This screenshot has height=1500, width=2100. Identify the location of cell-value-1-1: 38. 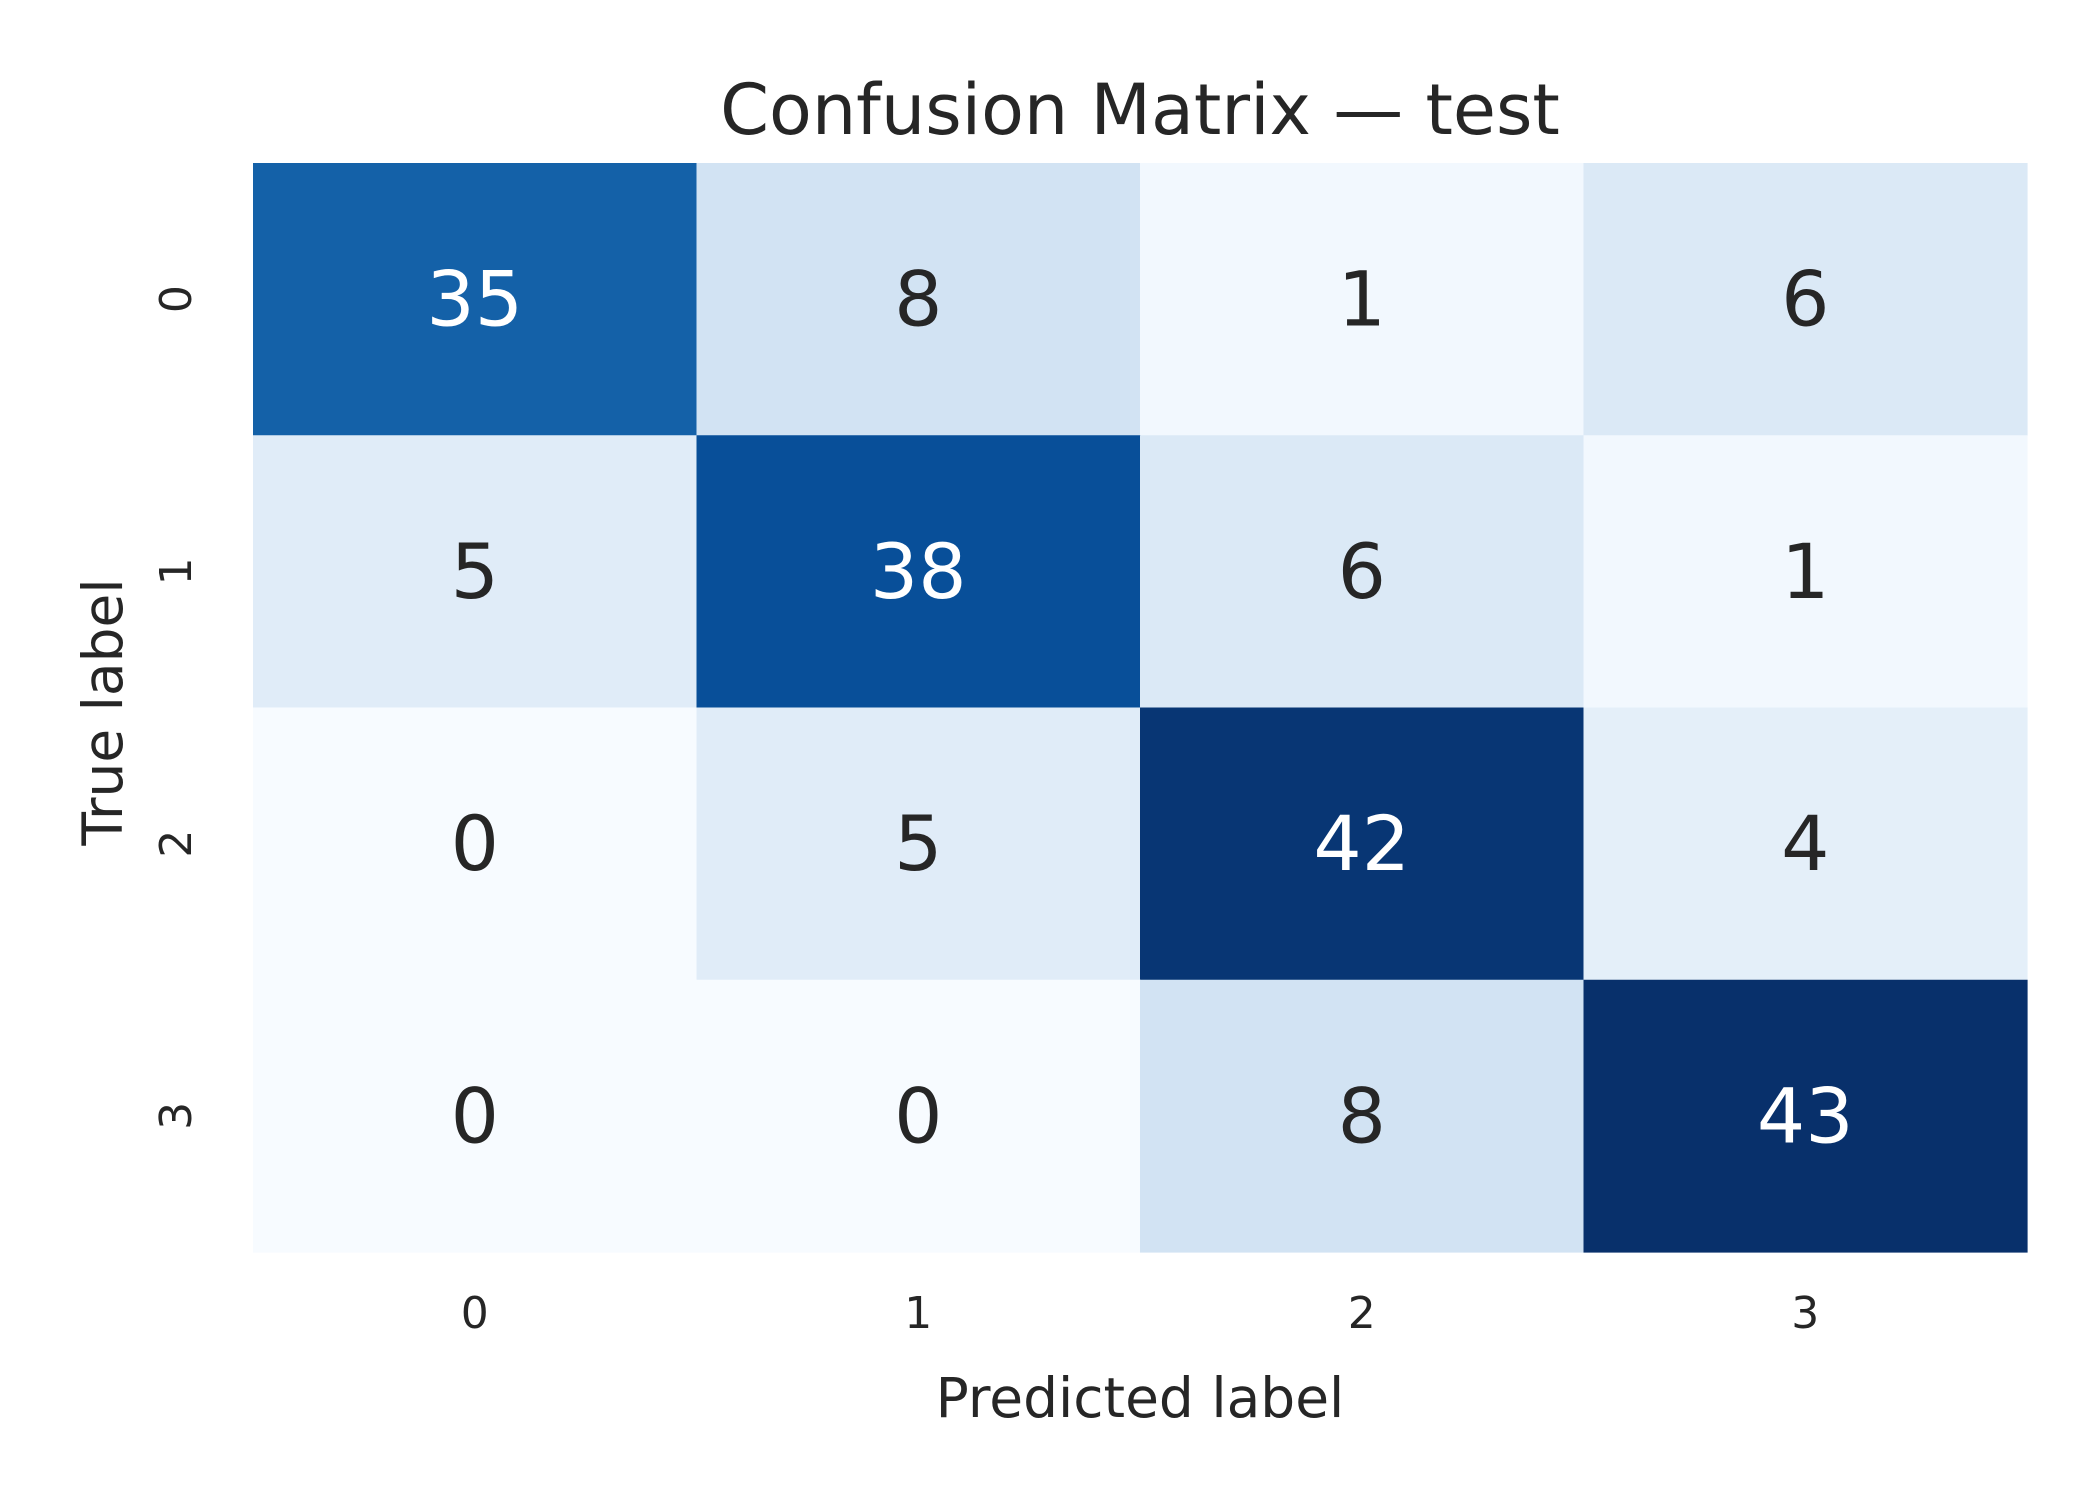
(918, 571).